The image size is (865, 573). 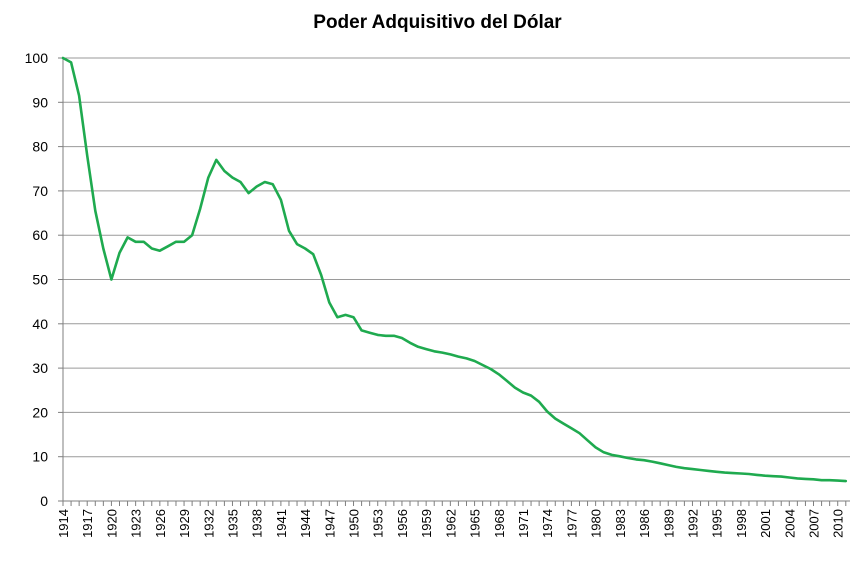 I want to click on x-tick-label: 1977, so click(x=571, y=523).